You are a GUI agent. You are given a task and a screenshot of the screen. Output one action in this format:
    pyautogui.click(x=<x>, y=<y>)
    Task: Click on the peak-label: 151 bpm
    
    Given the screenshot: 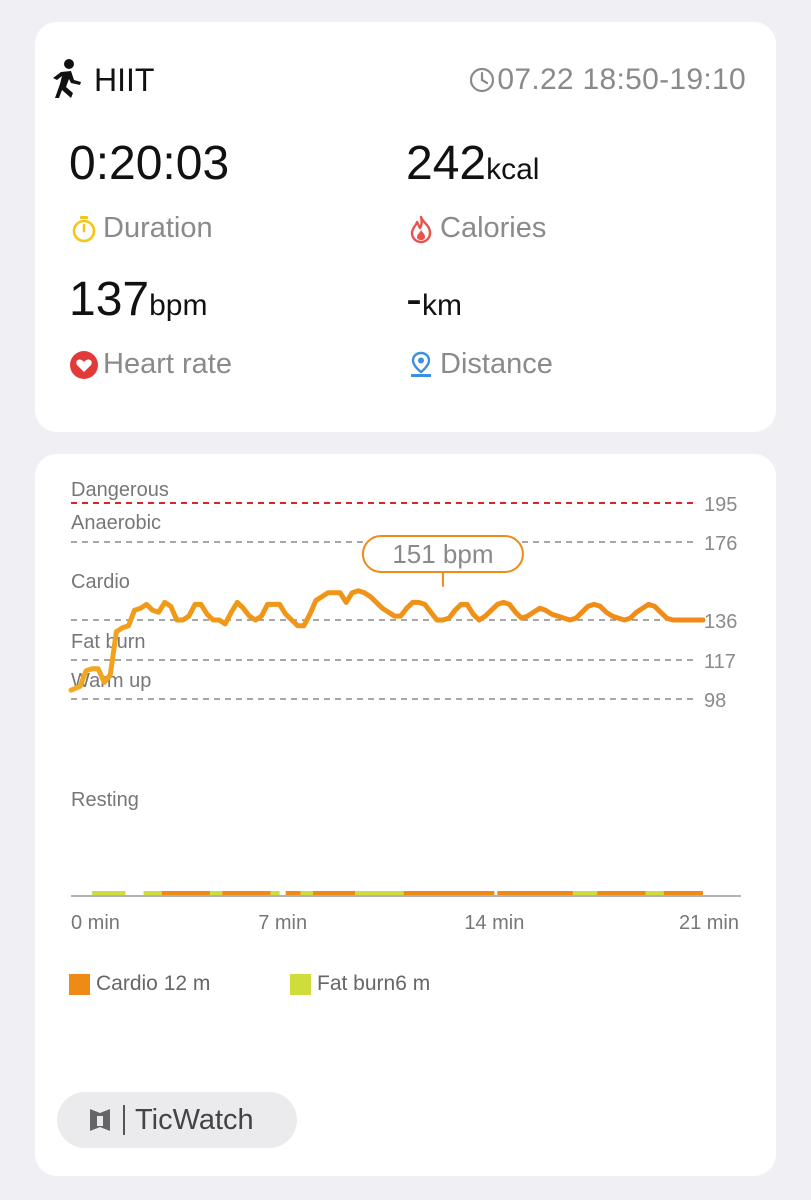 What is the action you would take?
    pyautogui.click(x=442, y=554)
    